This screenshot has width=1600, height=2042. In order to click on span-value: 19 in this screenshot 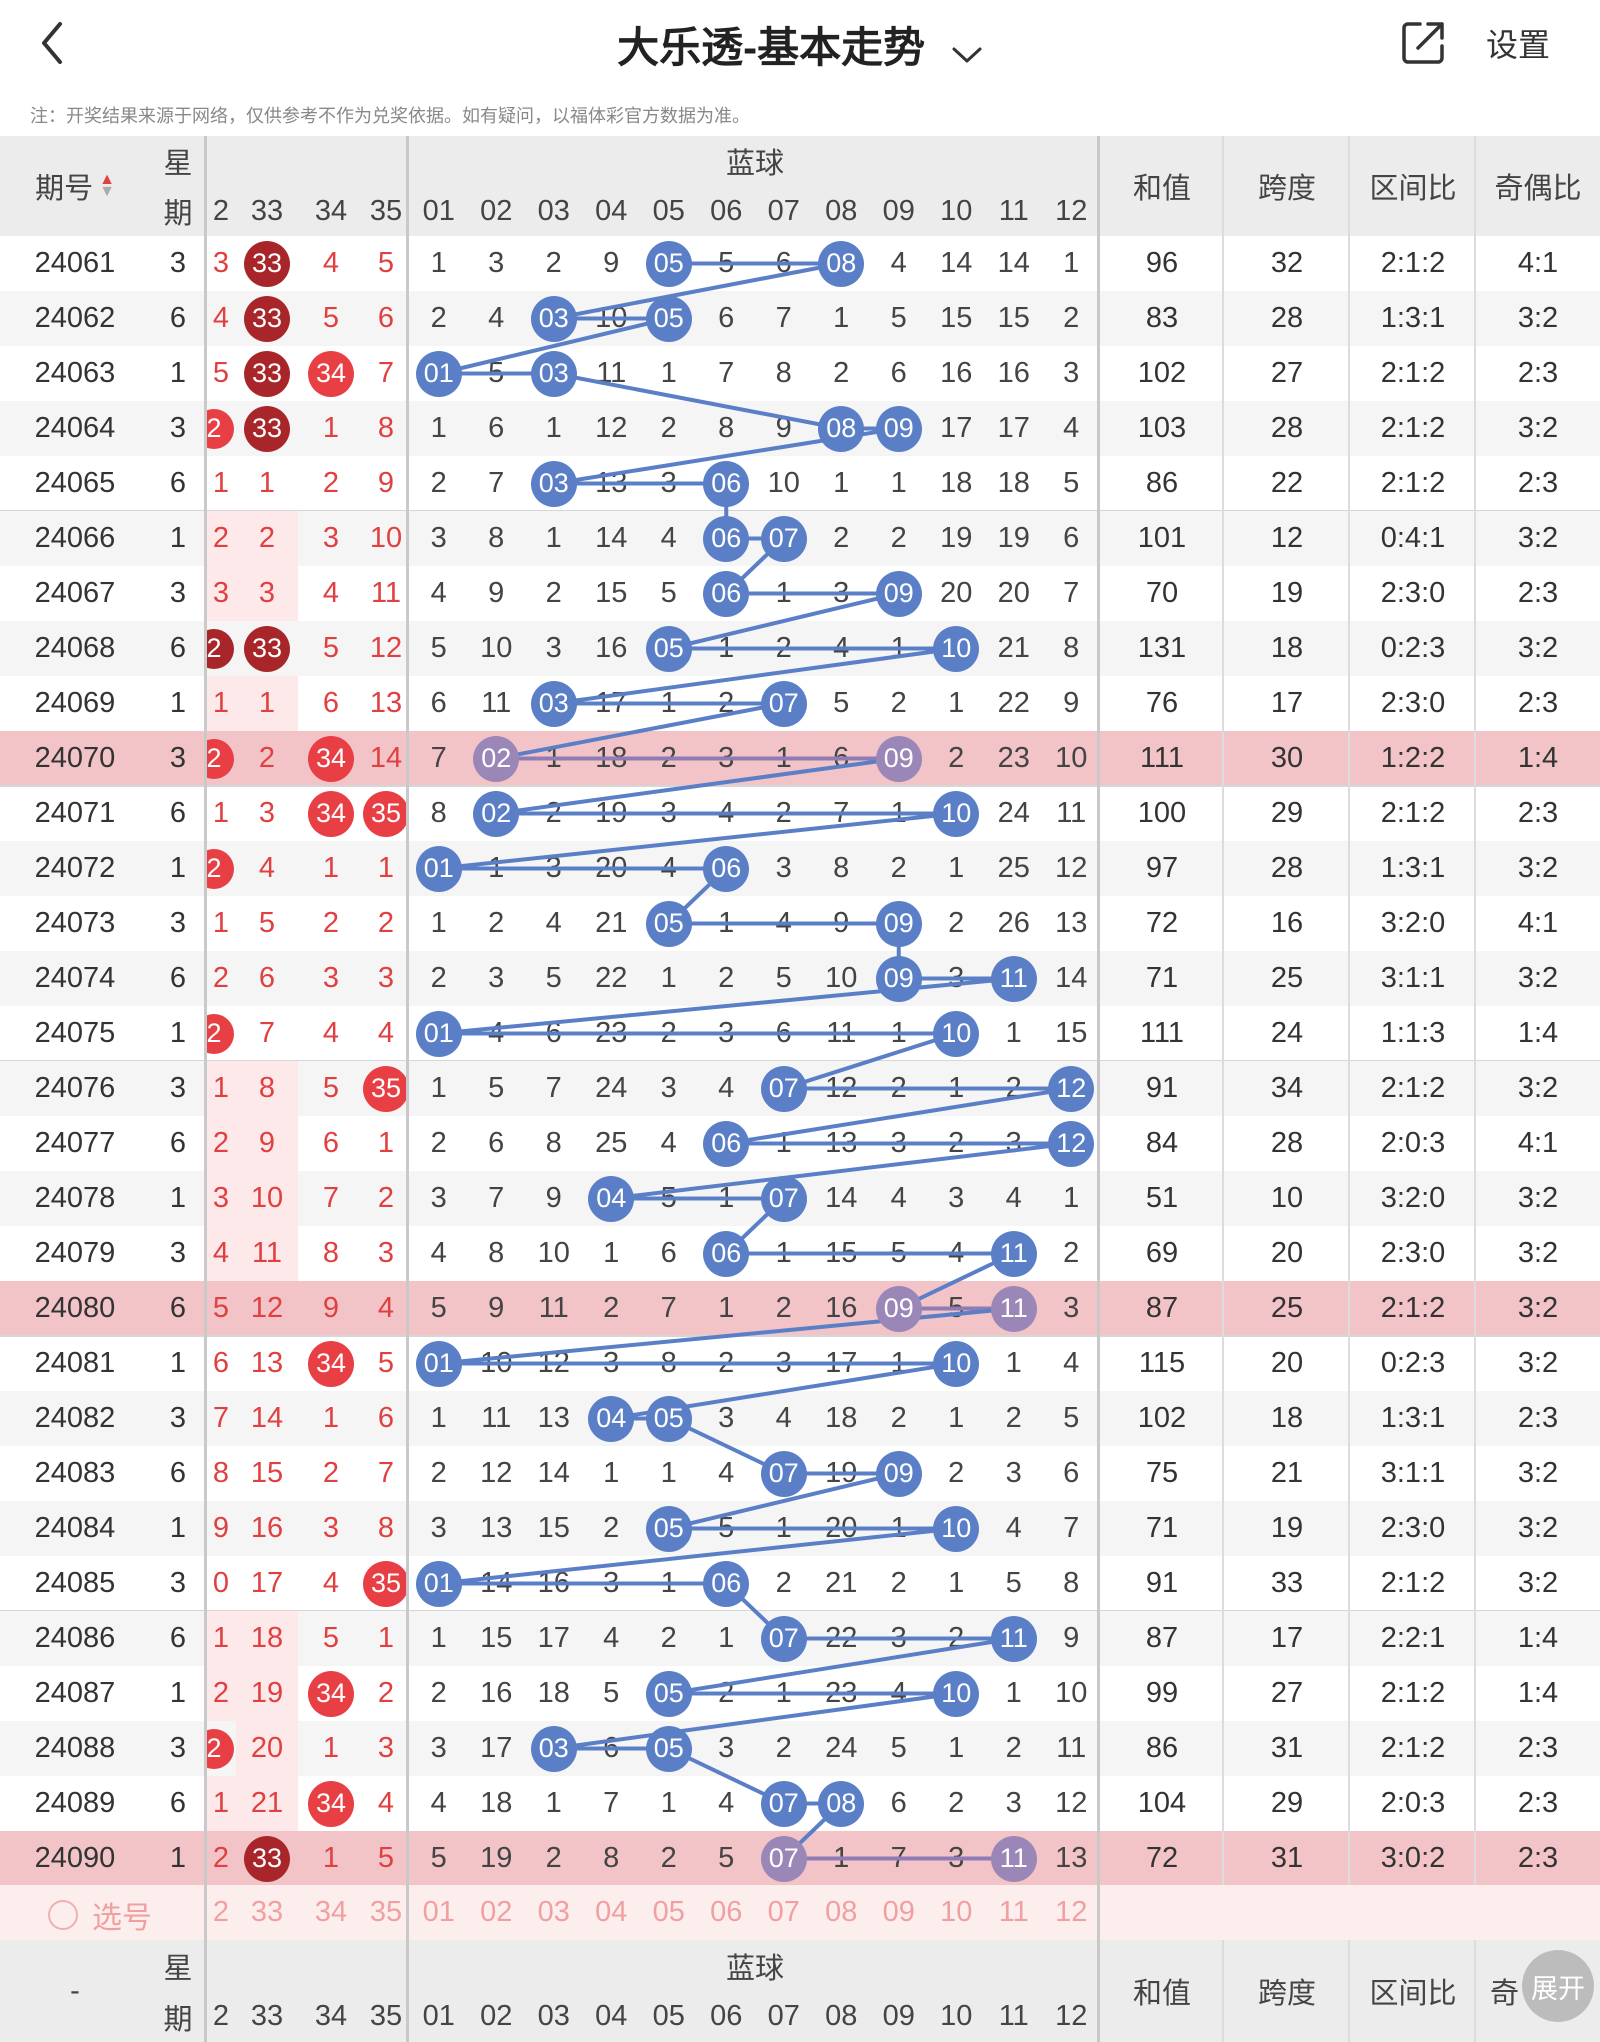, I will do `click(1287, 1528)`.